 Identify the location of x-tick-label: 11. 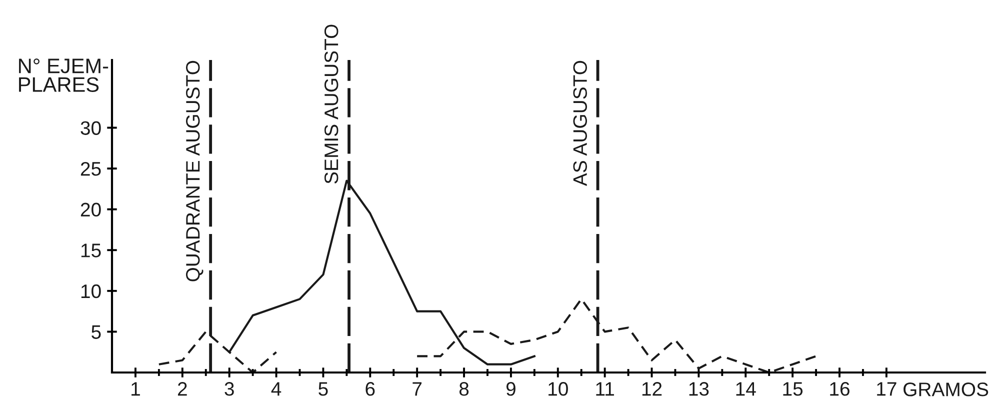
(605, 389).